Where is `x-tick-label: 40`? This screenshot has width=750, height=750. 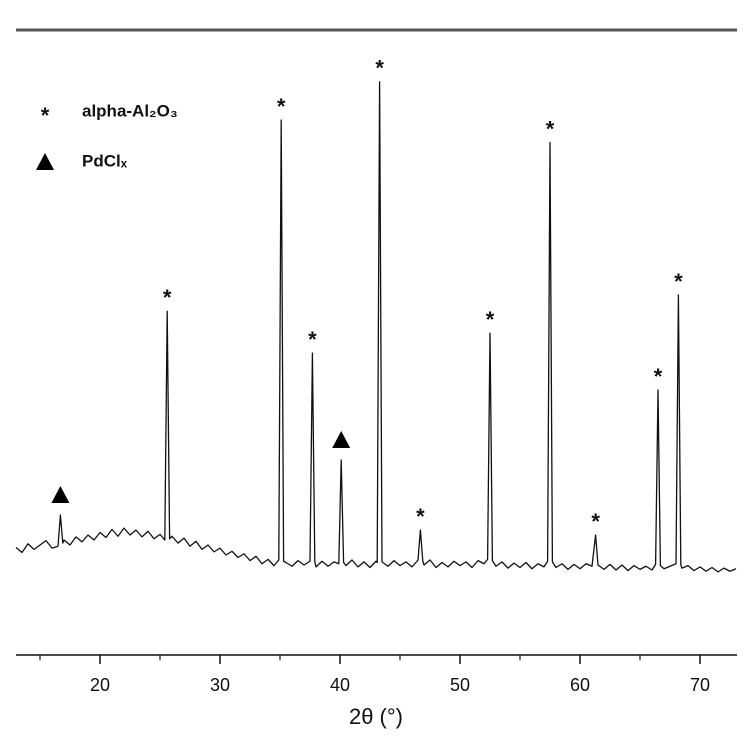 x-tick-label: 40 is located at coordinates (340, 685).